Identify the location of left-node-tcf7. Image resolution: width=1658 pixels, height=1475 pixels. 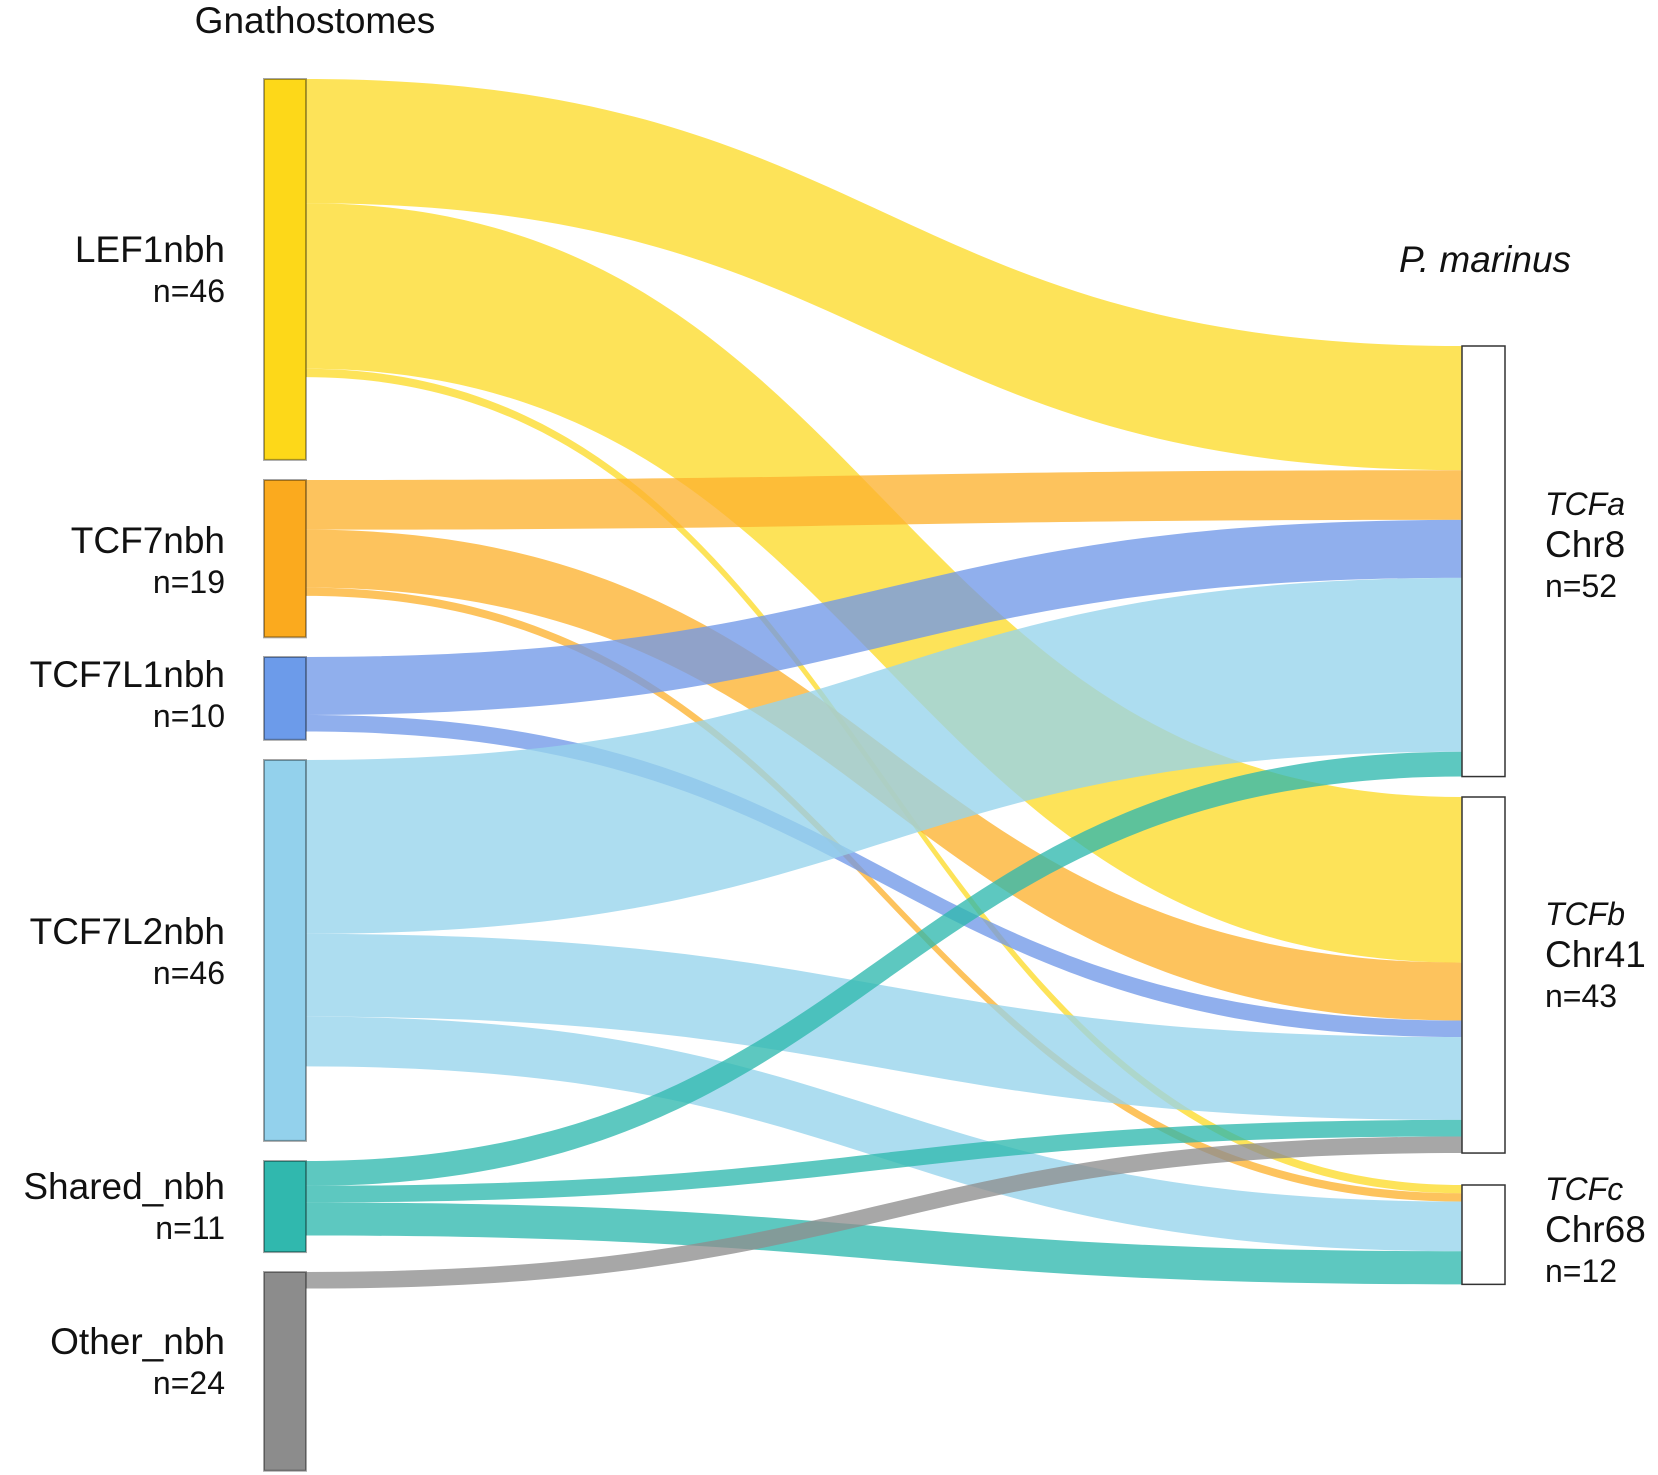
(285, 559).